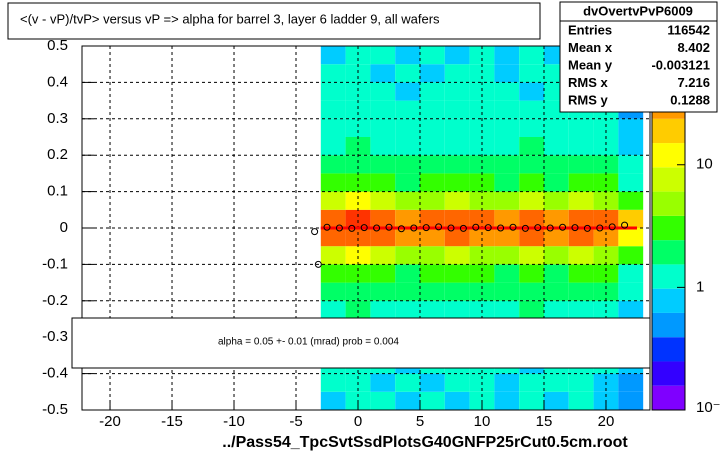 The width and height of the screenshot is (721, 460). What do you see at coordinates (700, 286) in the screenshot?
I see `z-tick-label: 1` at bounding box center [700, 286].